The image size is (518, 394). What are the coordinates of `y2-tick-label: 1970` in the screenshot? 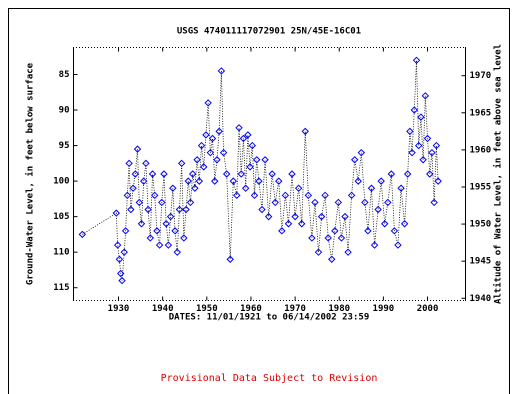 It's located at (481, 76).